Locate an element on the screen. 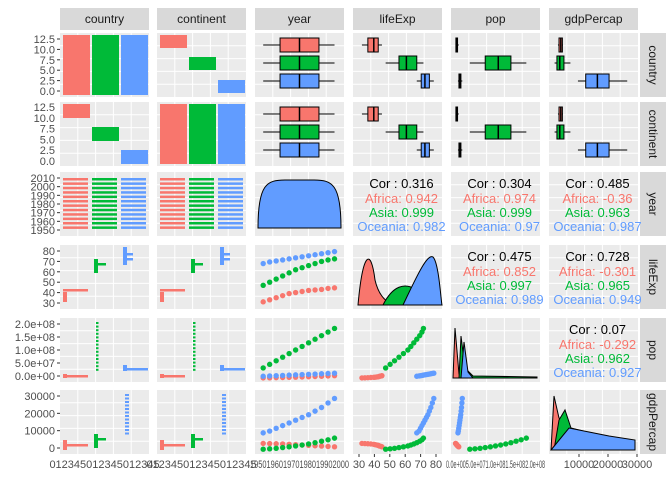 This screenshot has height=480, width=672. strip-top-label: country is located at coordinates (104, 19).